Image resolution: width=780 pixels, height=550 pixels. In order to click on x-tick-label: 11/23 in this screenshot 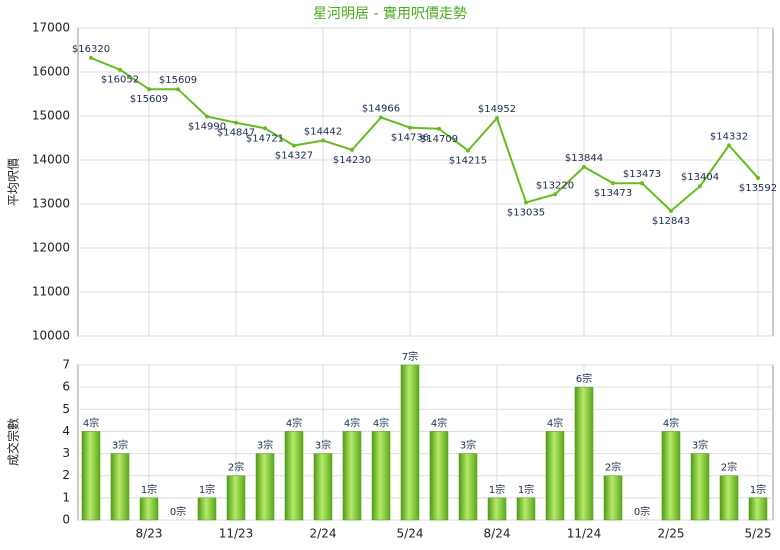, I will do `click(236, 534)`.